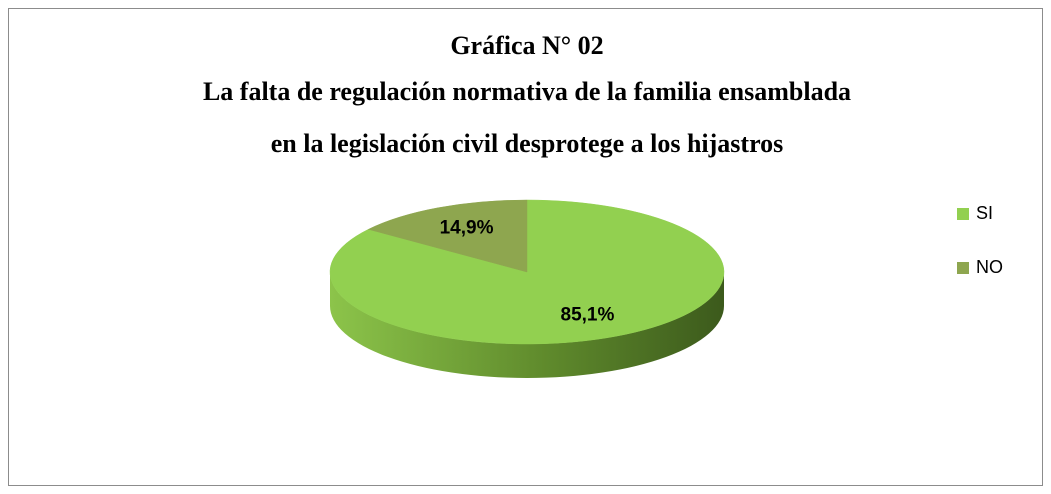 The image size is (1051, 494). Describe the element at coordinates (989, 267) in the screenshot. I see `legend-label: NO` at that location.